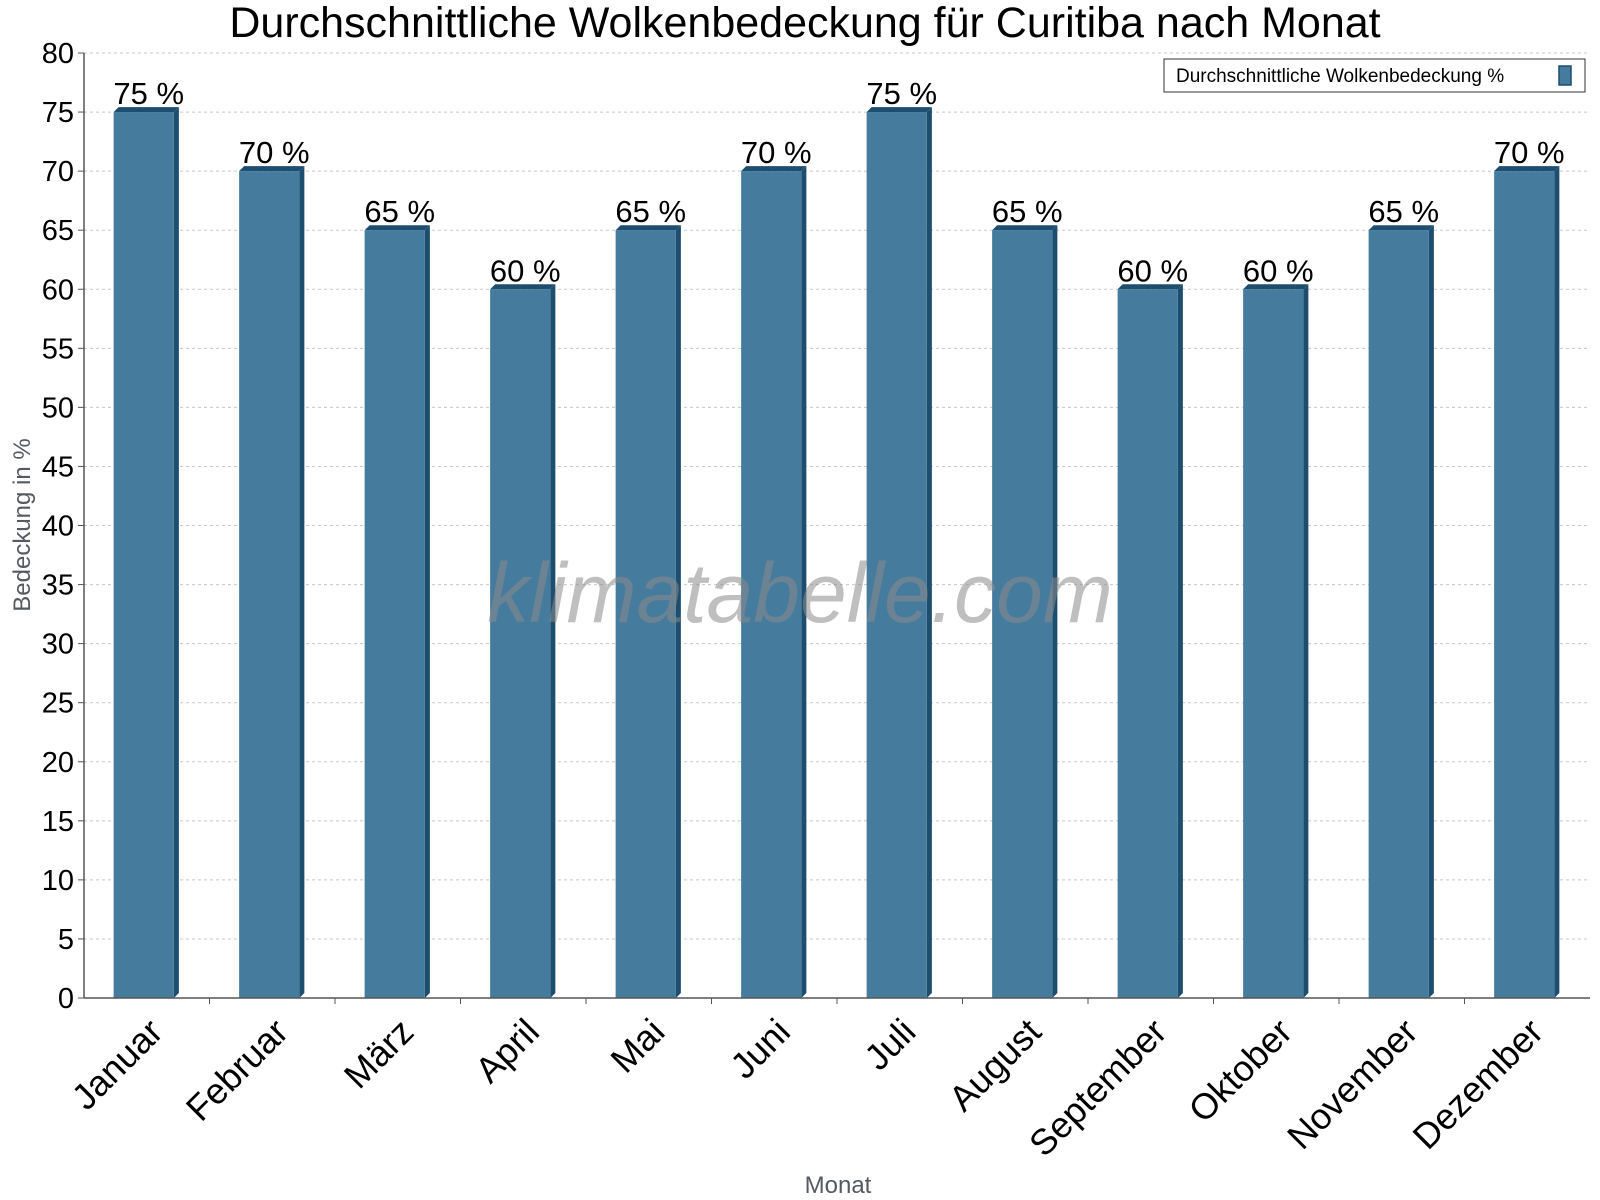 The width and height of the screenshot is (1600, 1200). Describe the element at coordinates (58, 349) in the screenshot. I see `y-tick-label: 55` at that location.